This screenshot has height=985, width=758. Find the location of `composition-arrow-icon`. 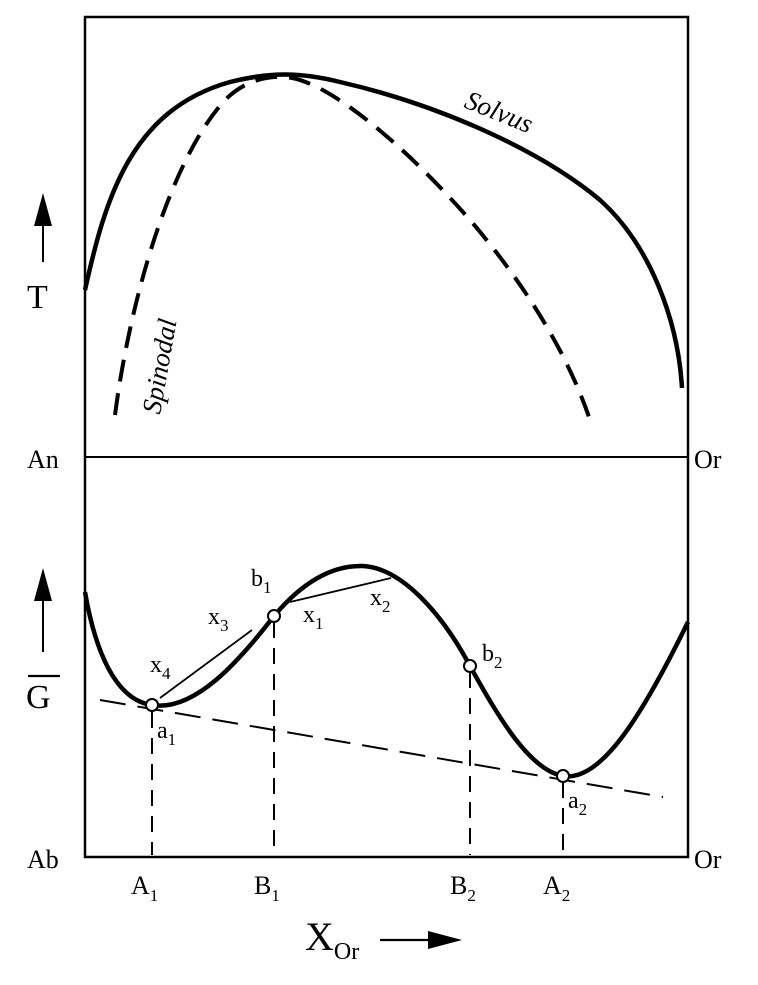

composition-arrow-icon is located at coordinates (421, 940).